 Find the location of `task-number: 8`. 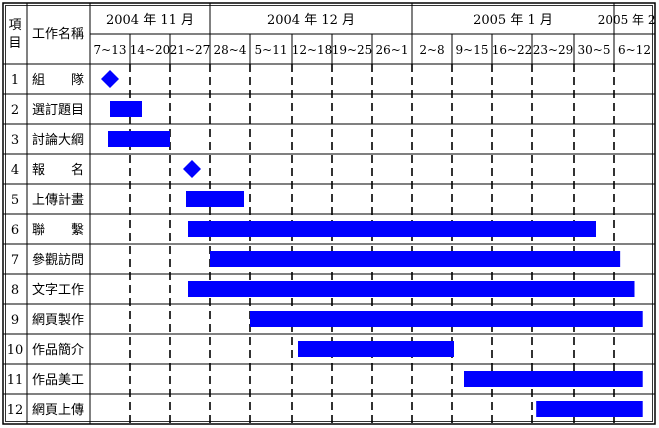

task-number: 8 is located at coordinates (15, 290).